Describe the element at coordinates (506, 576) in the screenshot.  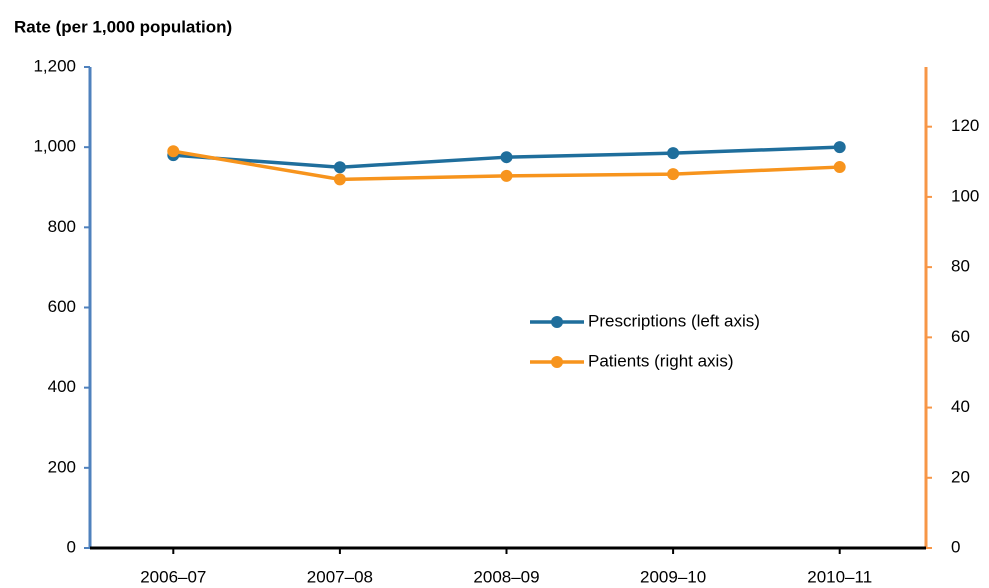
I see `x-tick-label: 2008–09` at that location.